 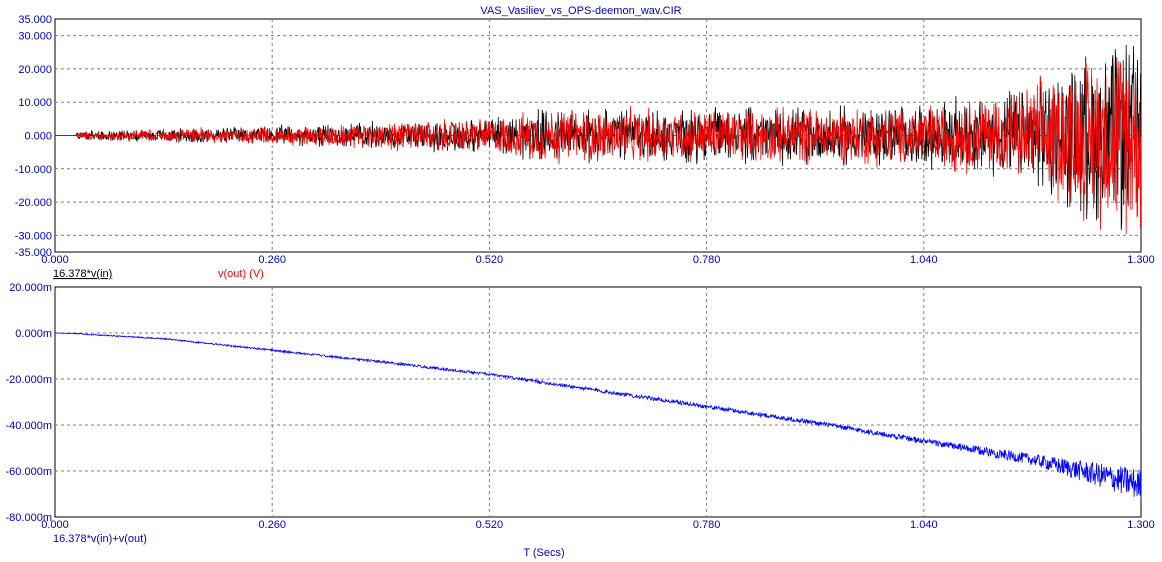 What do you see at coordinates (598, 260) in the screenshot?
I see `top-x-tick-labels: 0.000 0.260 0.520 0.780 1.040 1.300` at bounding box center [598, 260].